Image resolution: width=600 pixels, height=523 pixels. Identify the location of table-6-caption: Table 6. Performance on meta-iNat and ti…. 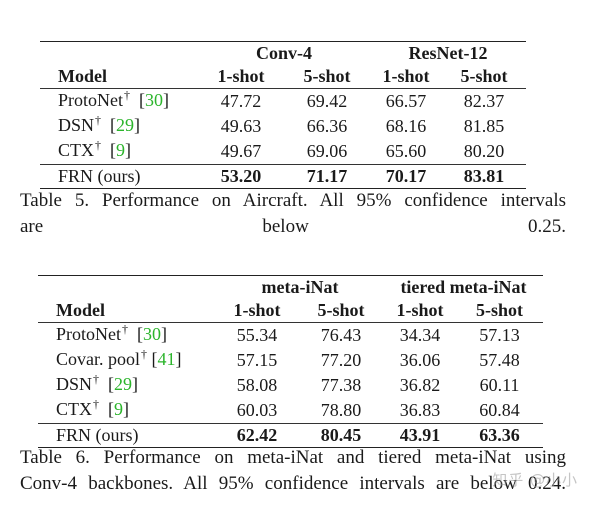
(293, 457).